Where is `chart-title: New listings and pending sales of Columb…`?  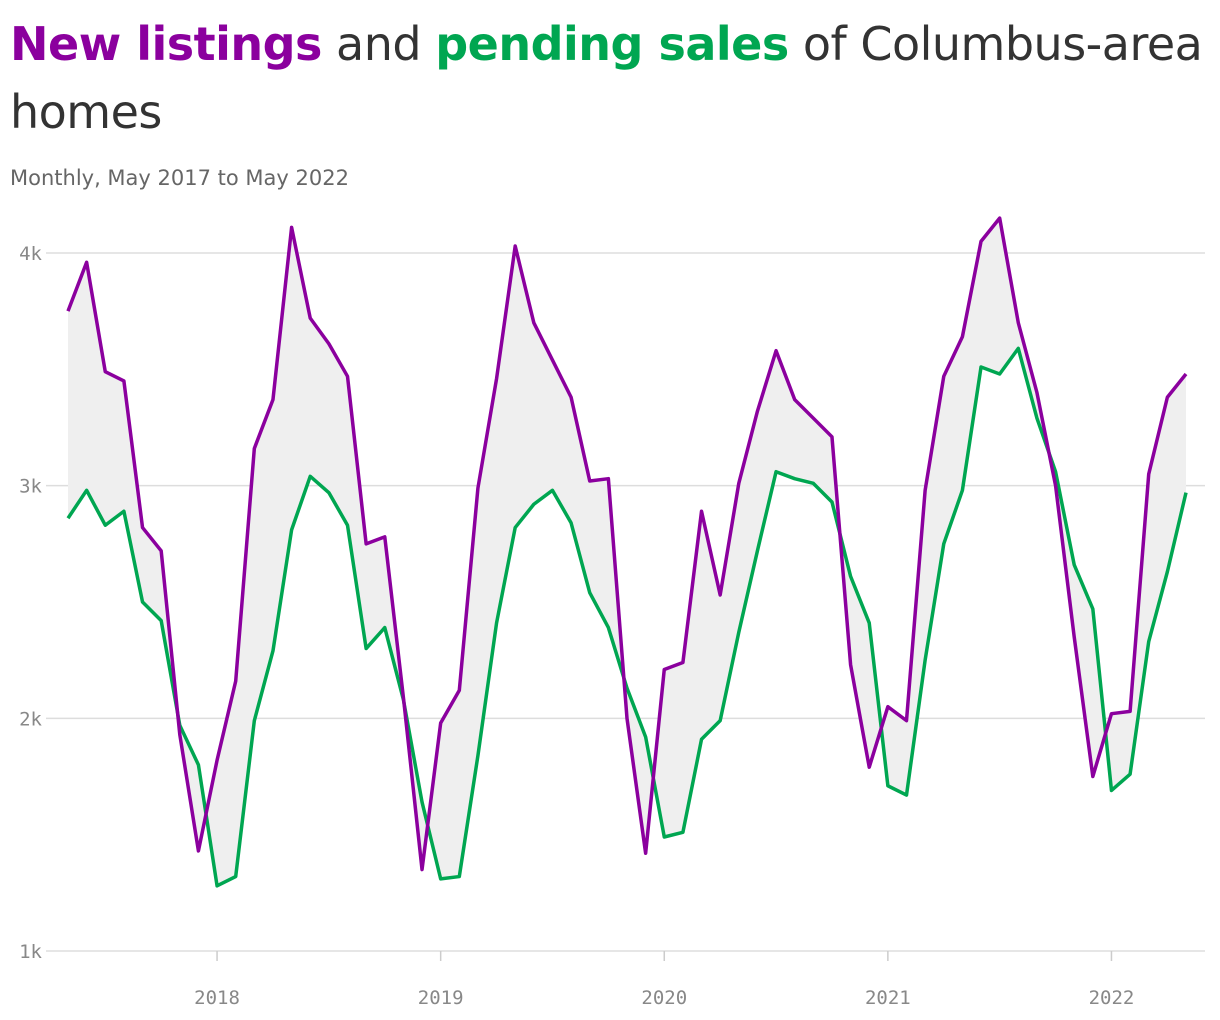 chart-title: New listings and pending sales of Columb… is located at coordinates (610, 78).